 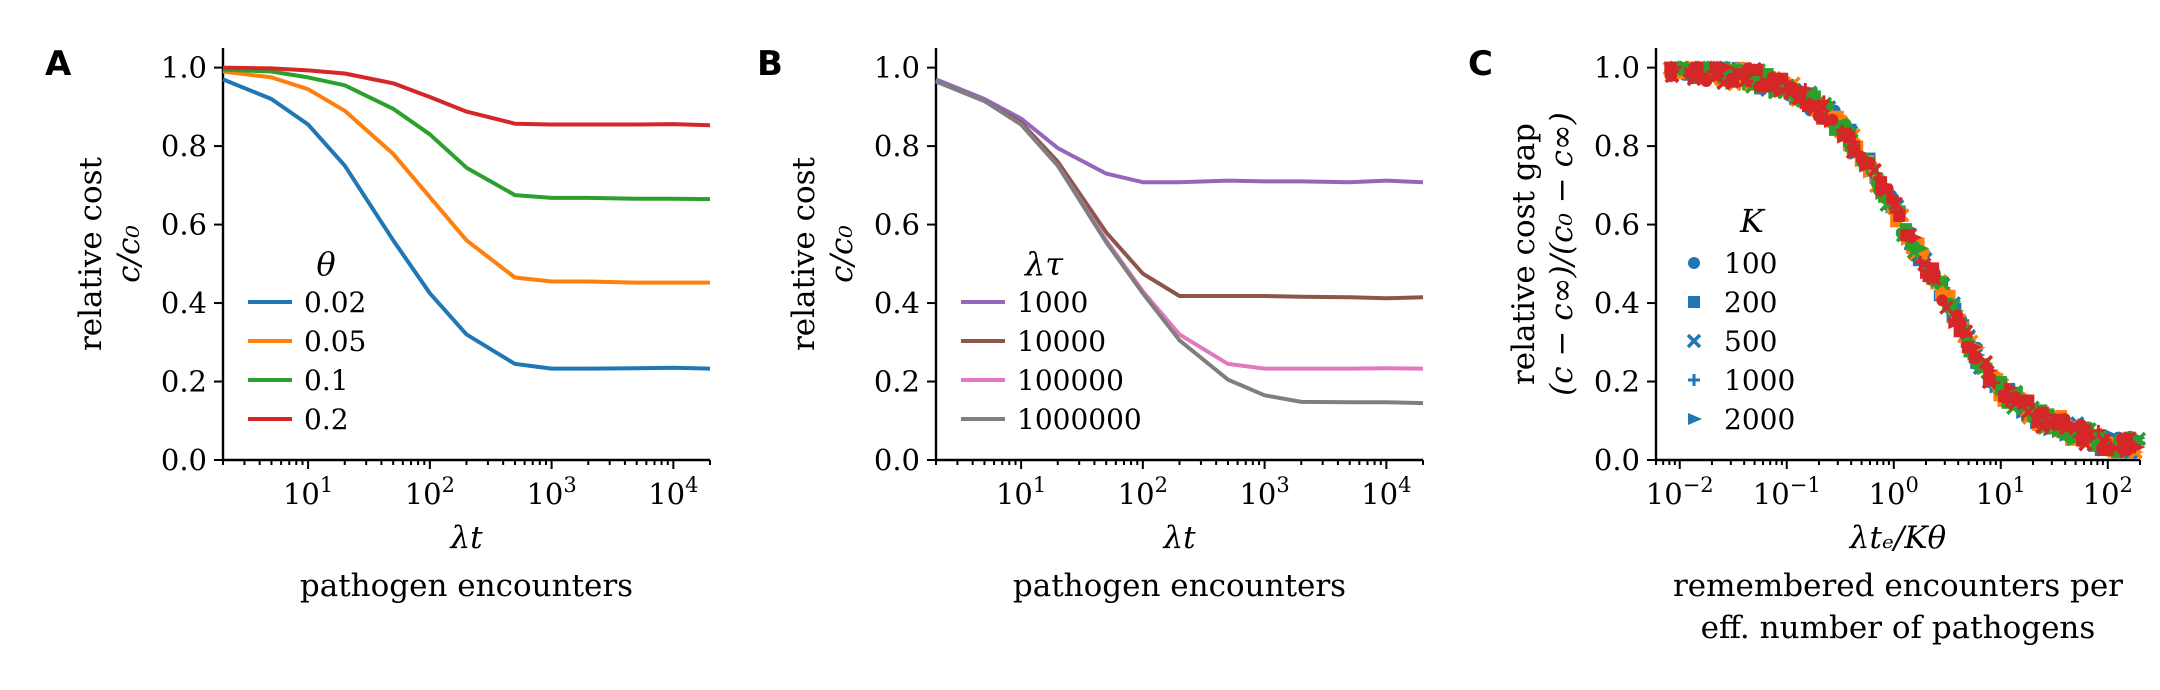 What do you see at coordinates (1898, 628) in the screenshot?
I see `x-axis-sublabel-2: eff. number of pathogens` at bounding box center [1898, 628].